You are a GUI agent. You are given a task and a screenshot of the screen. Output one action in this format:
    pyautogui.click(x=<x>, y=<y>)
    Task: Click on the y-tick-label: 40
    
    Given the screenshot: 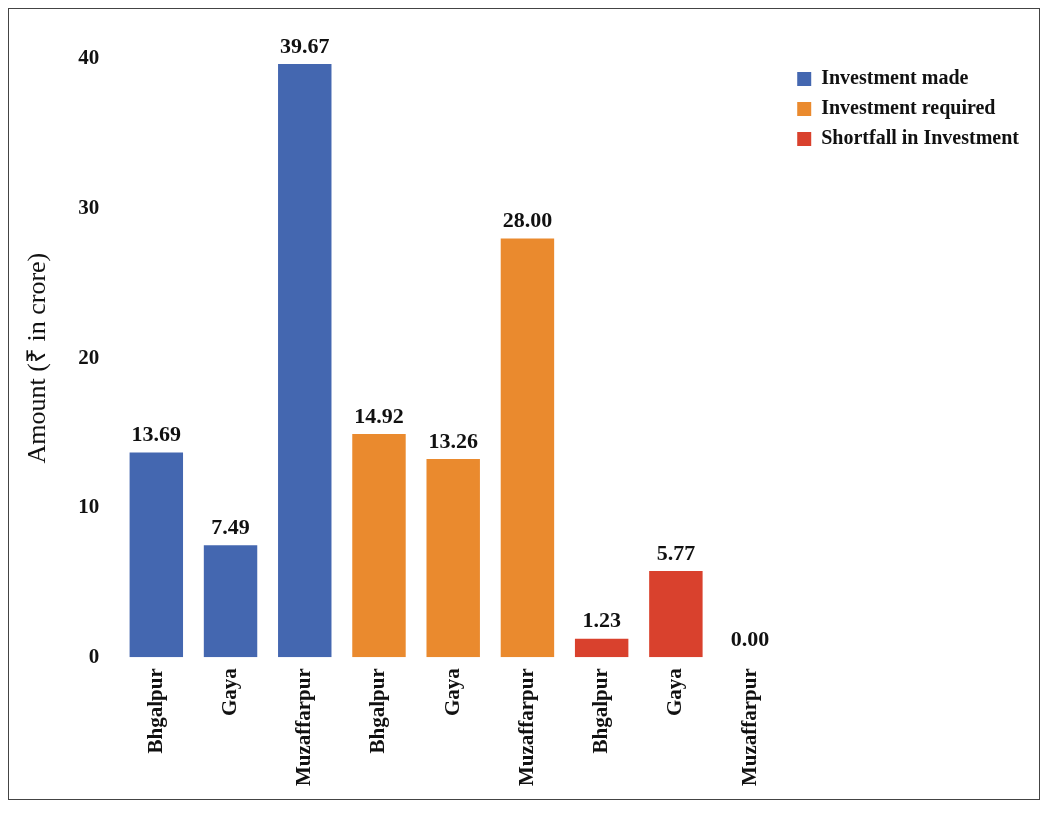 What is the action you would take?
    pyautogui.click(x=89, y=57)
    